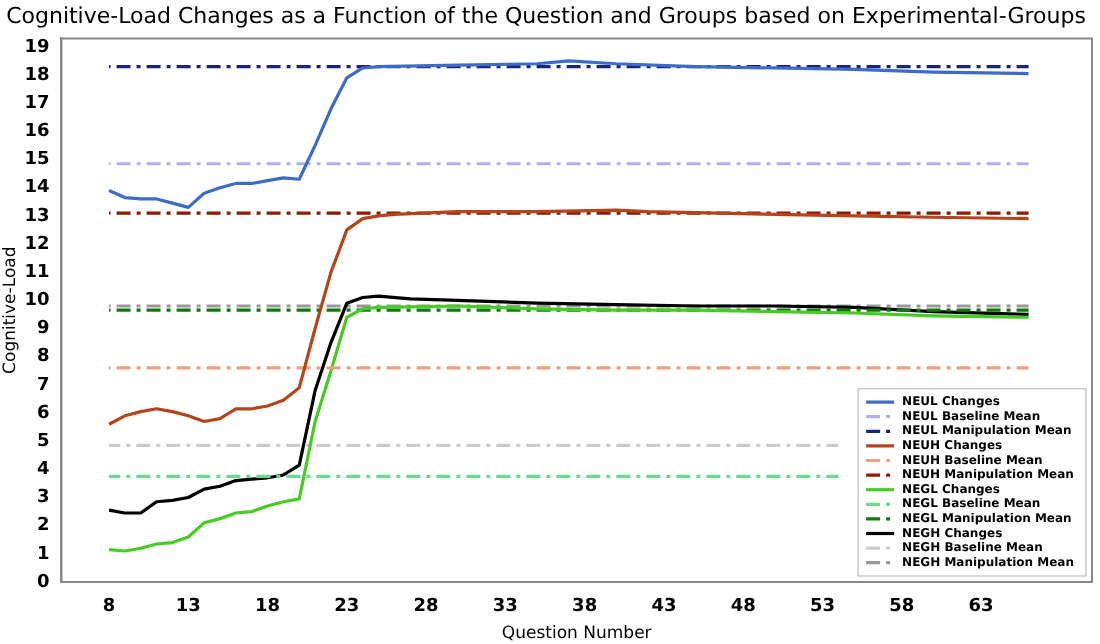 The width and height of the screenshot is (1100, 644). I want to click on x-tick-label: 63, so click(981, 607).